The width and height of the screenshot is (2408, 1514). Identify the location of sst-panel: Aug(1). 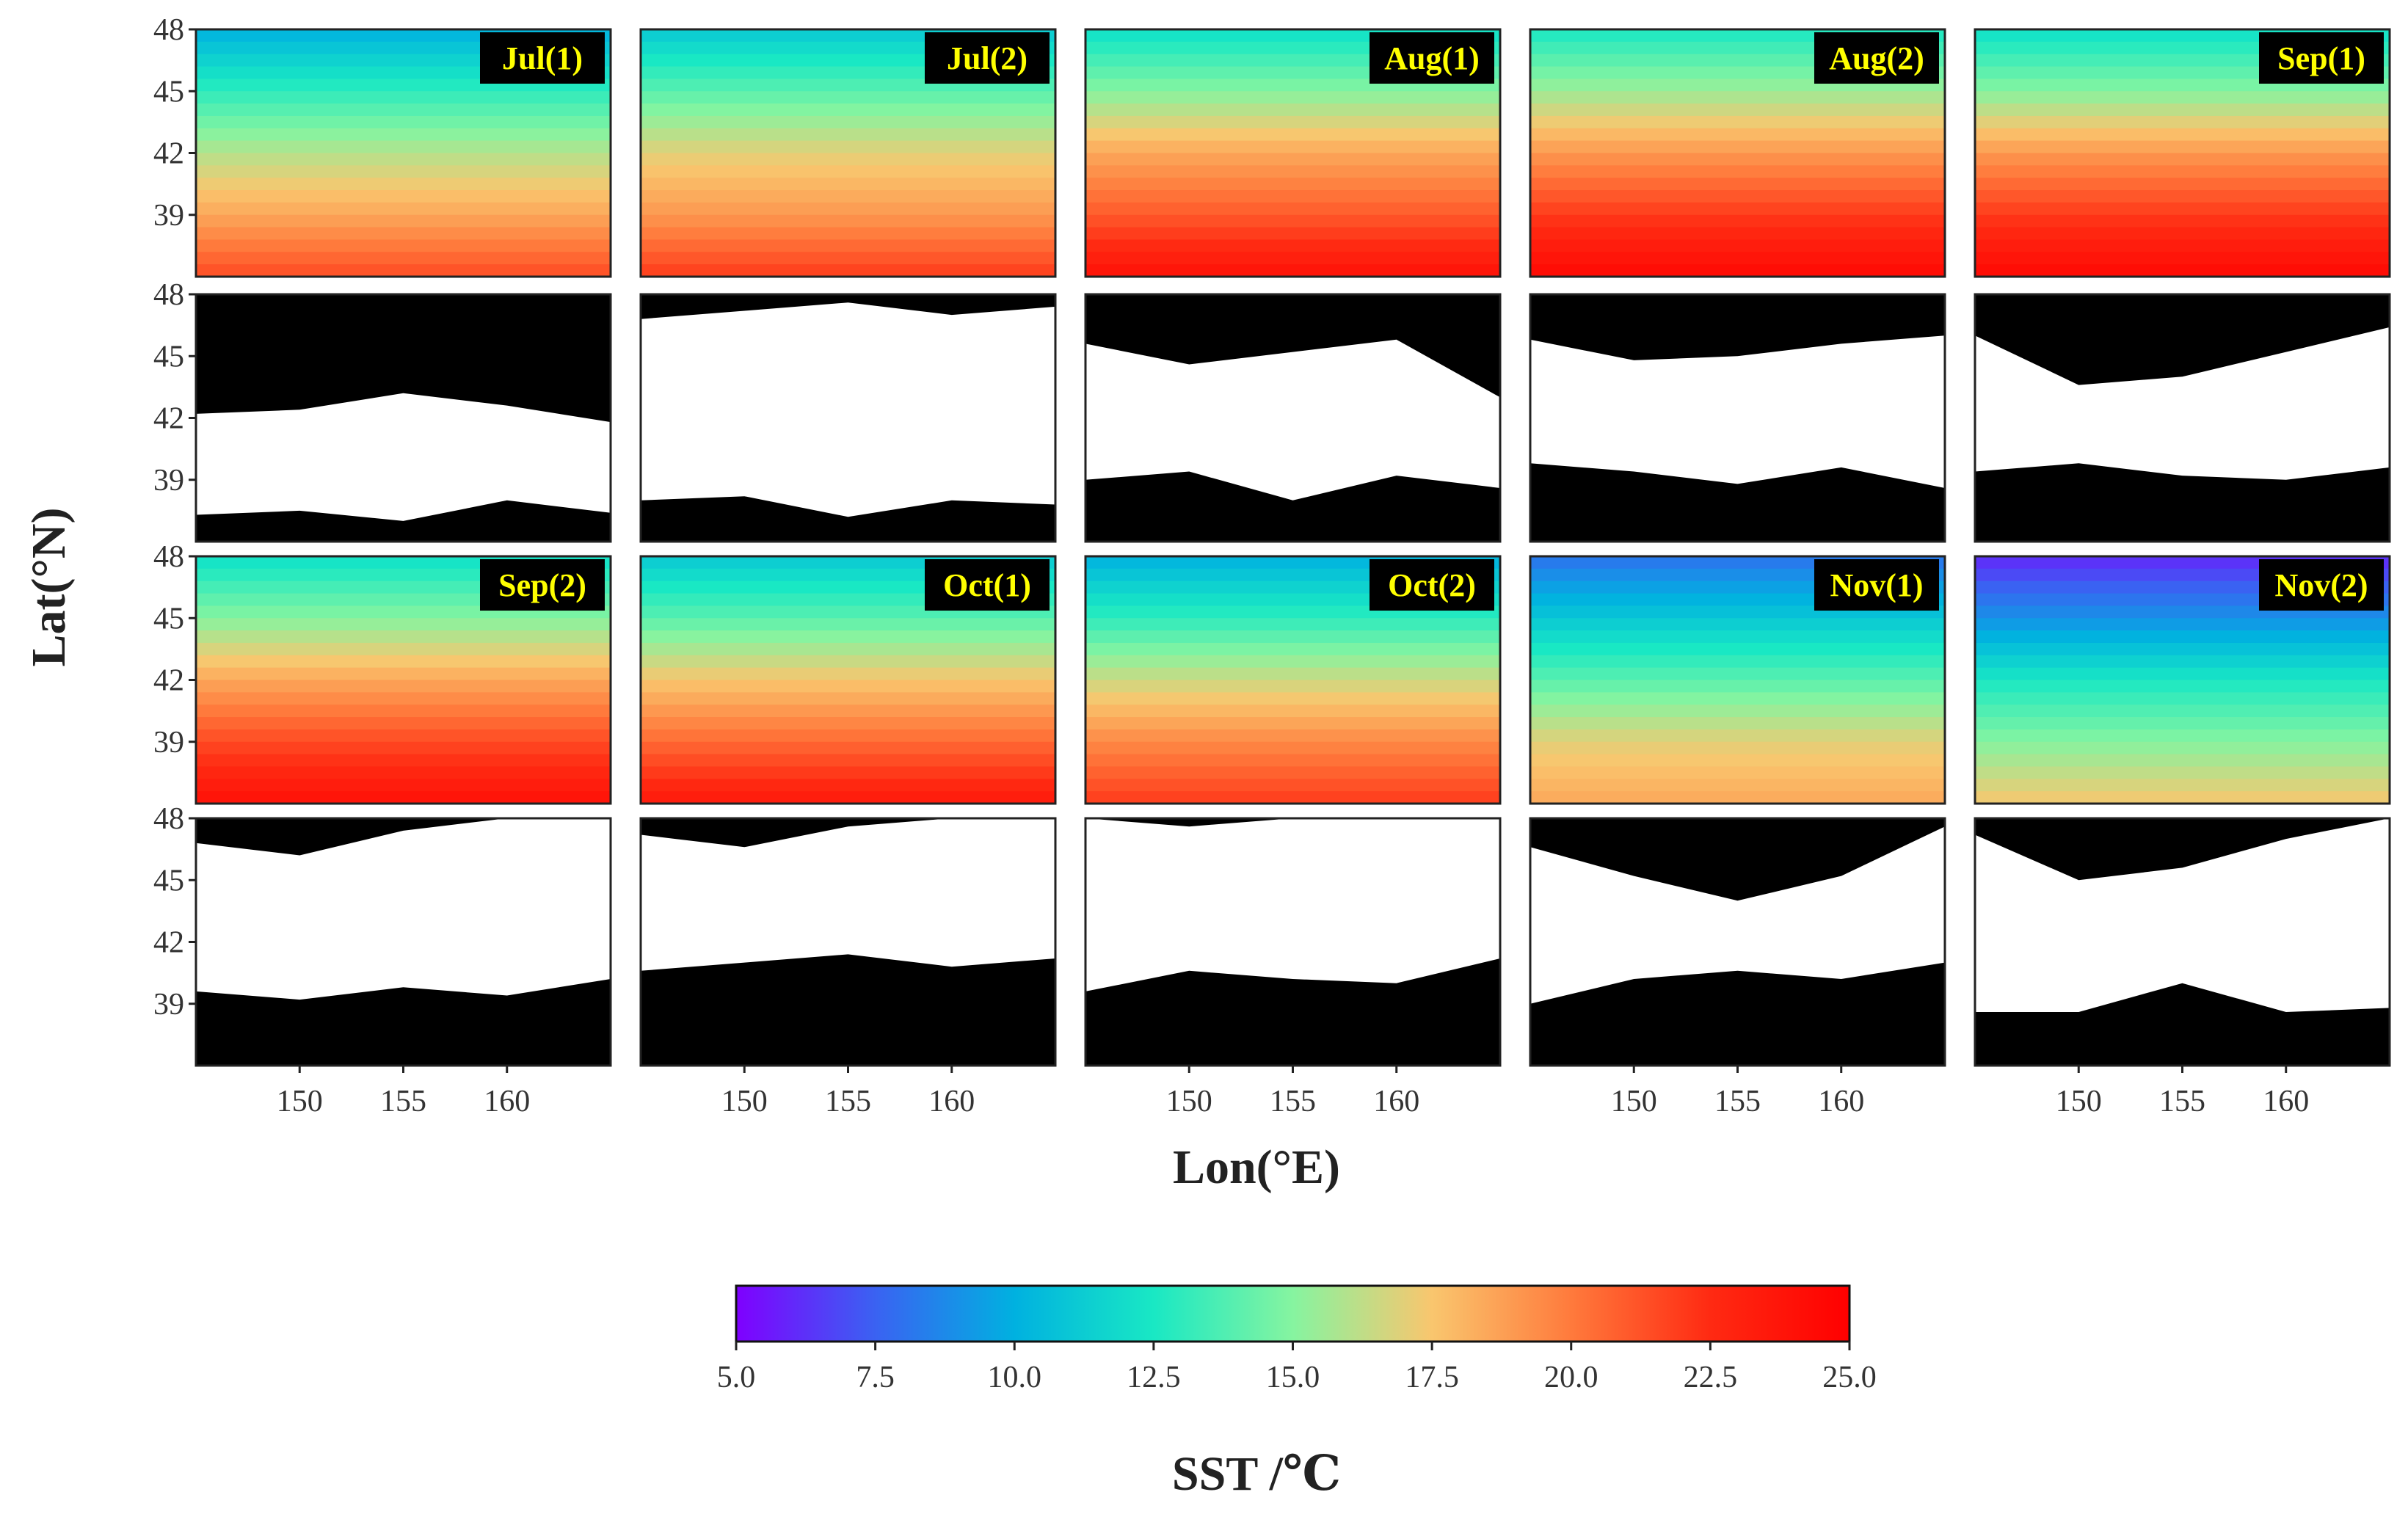
(1293, 153).